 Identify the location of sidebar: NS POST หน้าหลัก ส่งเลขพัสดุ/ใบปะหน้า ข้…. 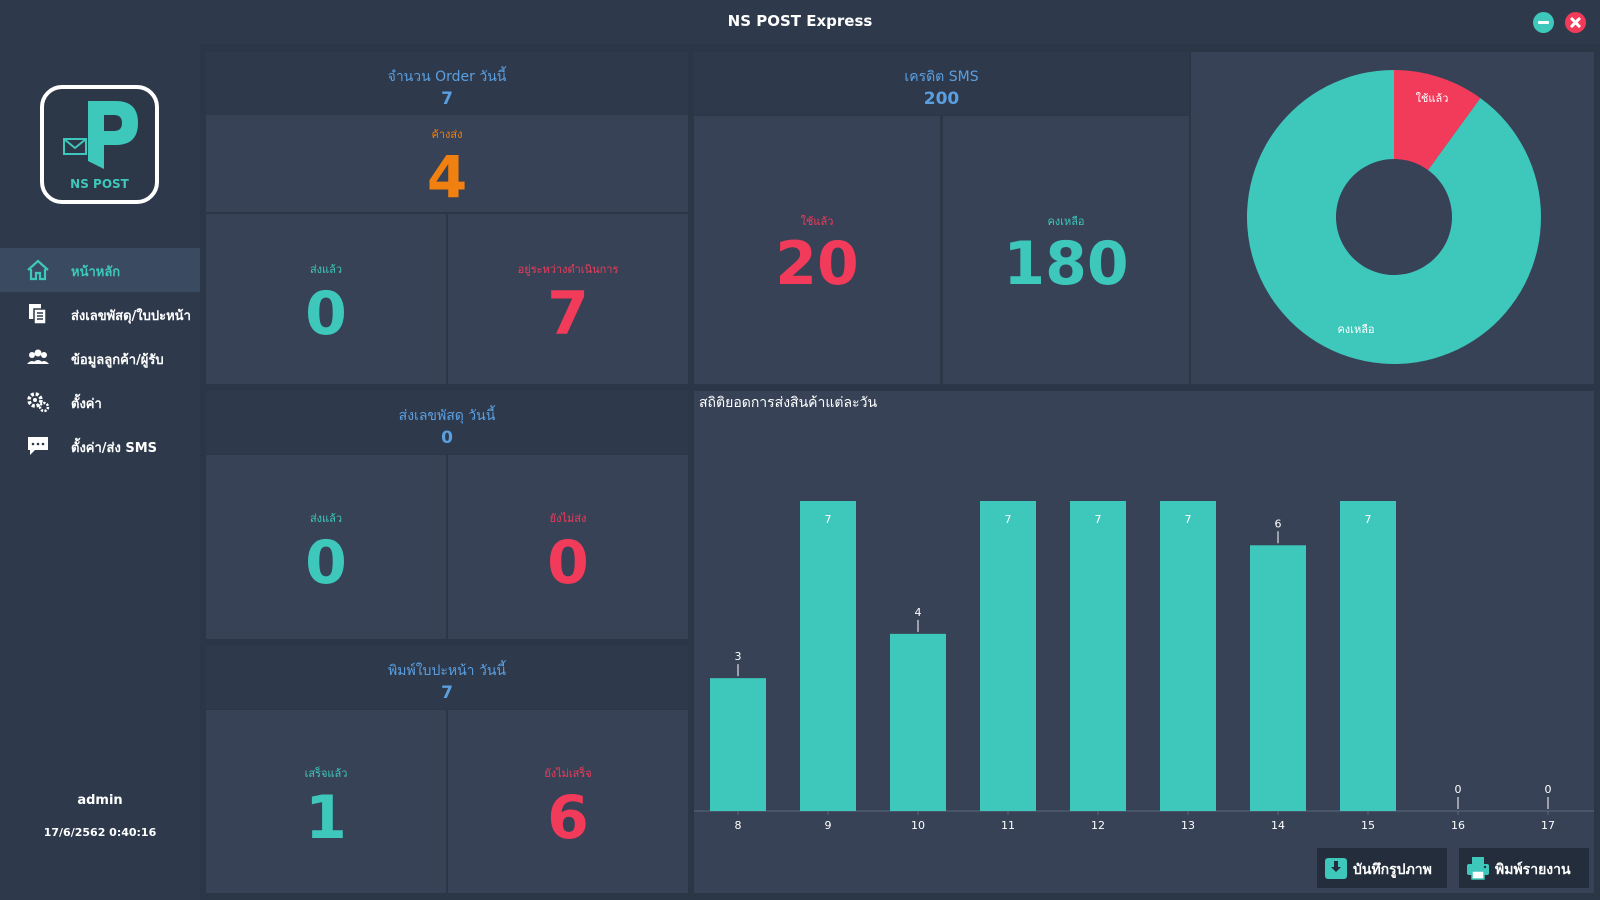
(100, 472).